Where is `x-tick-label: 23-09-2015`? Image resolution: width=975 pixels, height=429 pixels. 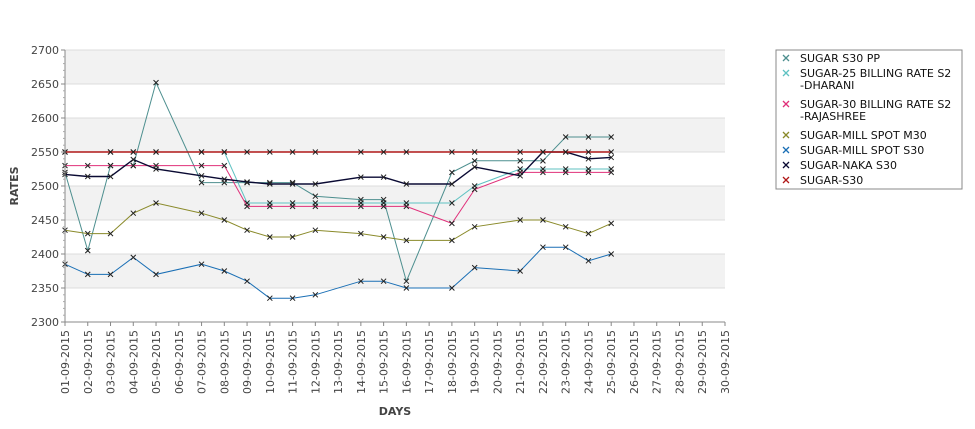
x-tick-label: 23-09-2015 is located at coordinates (566, 362).